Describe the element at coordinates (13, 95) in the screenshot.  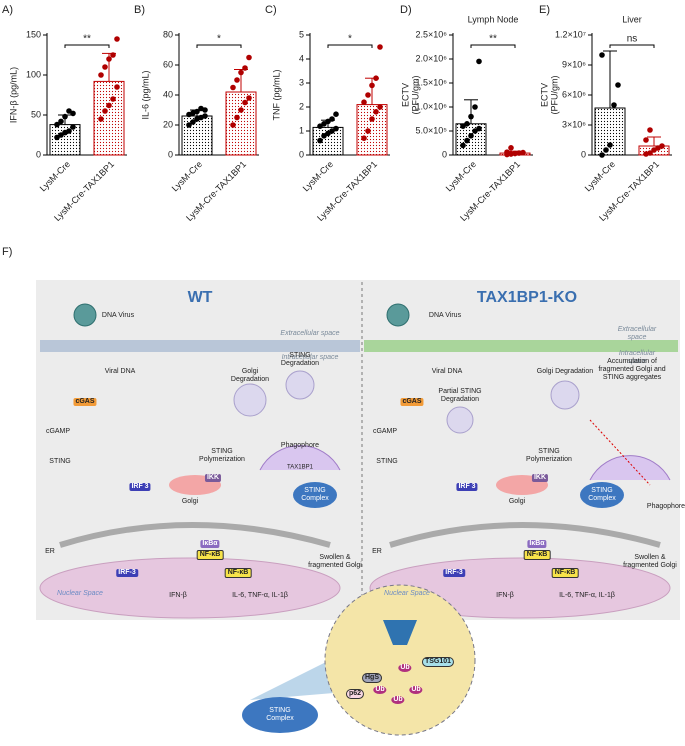
I see `y-axis-label: IFN-β (pg/mL)` at that location.